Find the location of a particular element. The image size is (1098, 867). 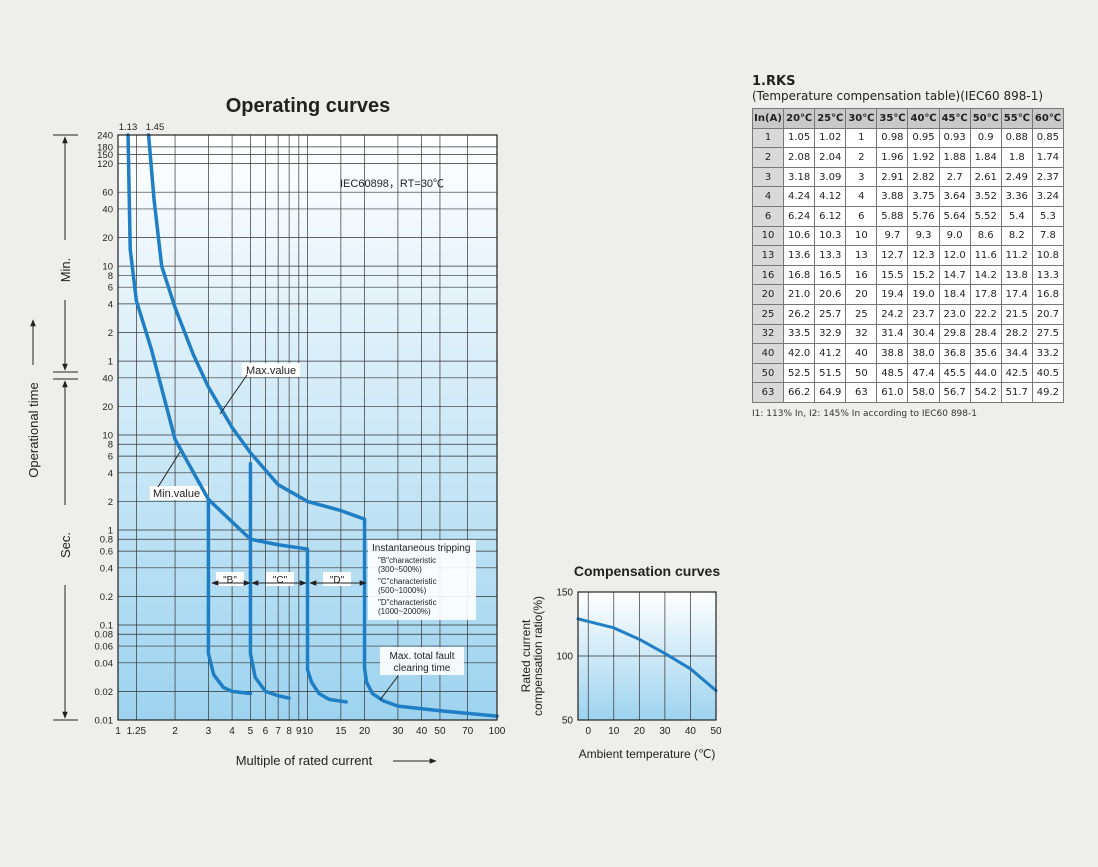

y-tick-label: 240 is located at coordinates (105, 136).